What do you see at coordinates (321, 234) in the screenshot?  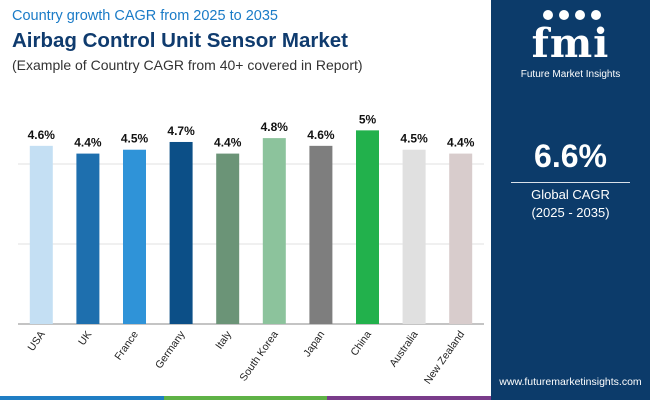 I see `bar-japan` at bounding box center [321, 234].